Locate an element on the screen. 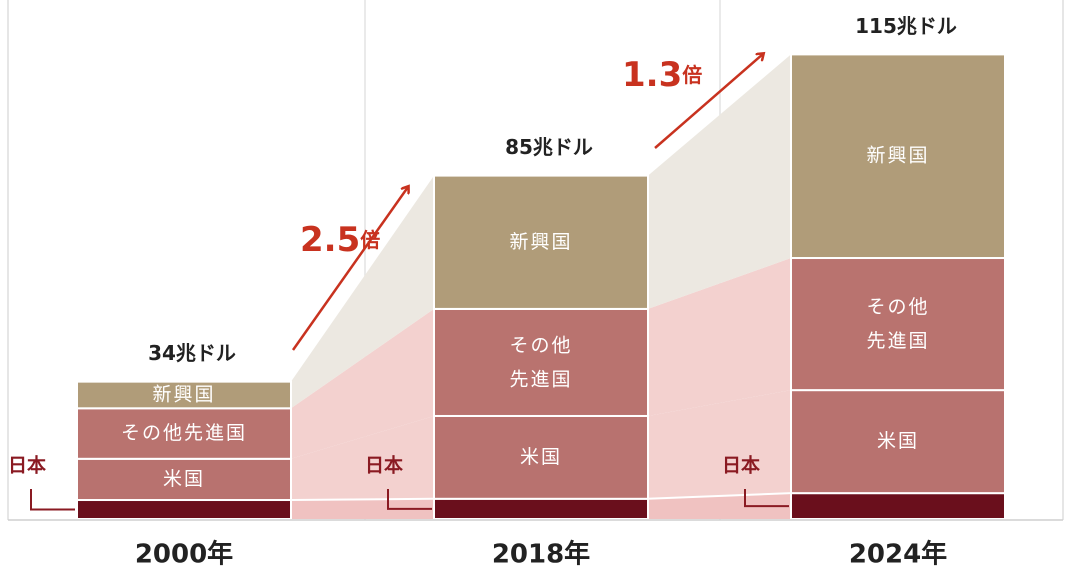  total-label: 115兆ドル is located at coordinates (906, 26).